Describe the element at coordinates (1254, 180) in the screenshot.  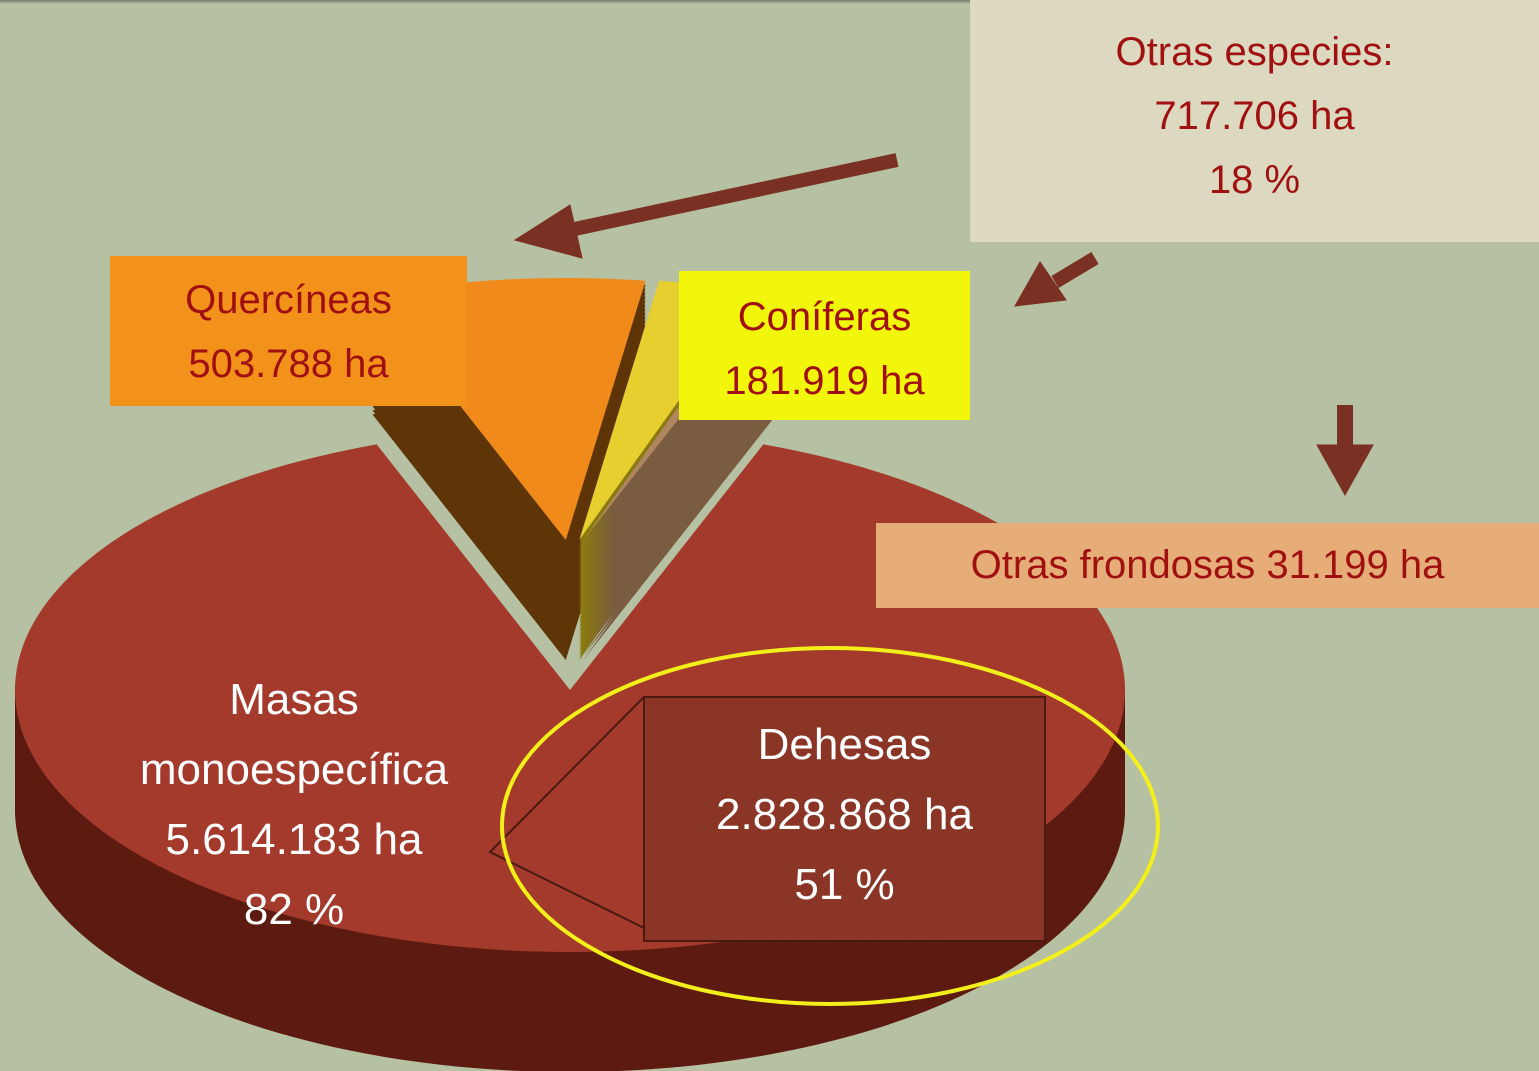
I see `annotation-percent: 18 %` at that location.